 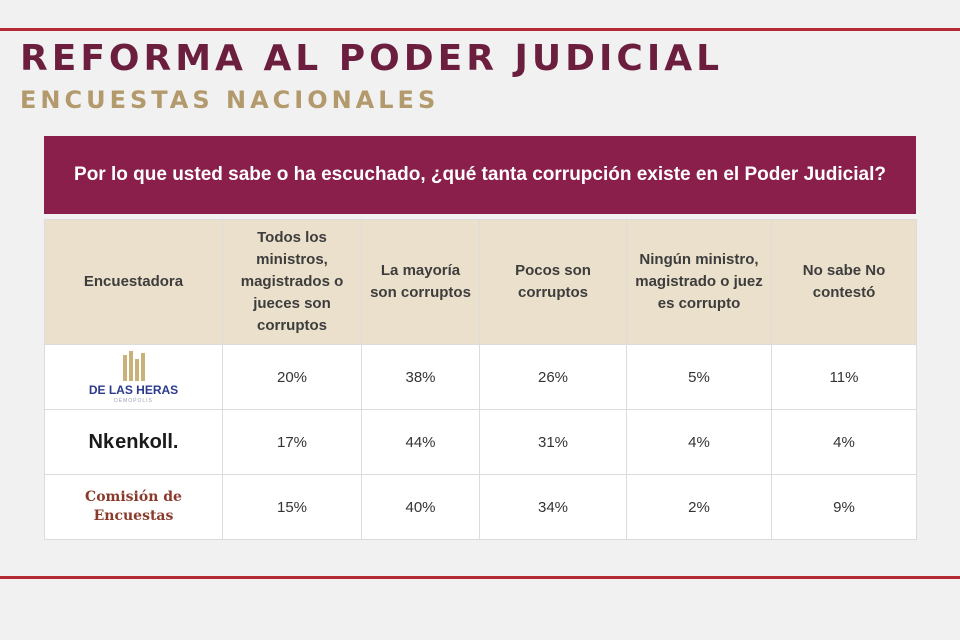 What do you see at coordinates (292, 507) in the screenshot?
I see `value-cell: 15%` at bounding box center [292, 507].